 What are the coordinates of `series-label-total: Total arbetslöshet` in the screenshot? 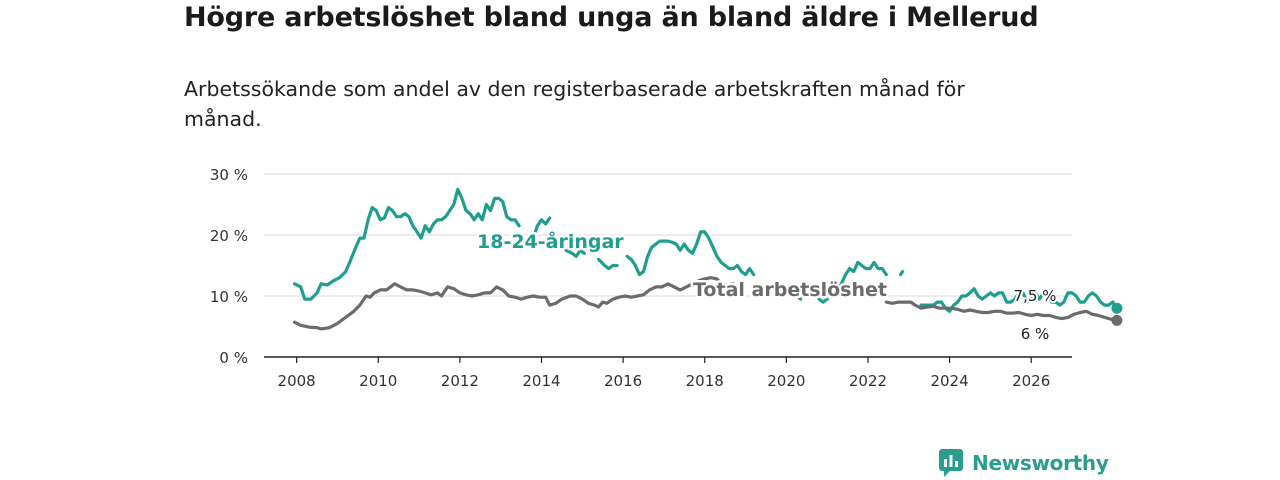 It's located at (790, 290).